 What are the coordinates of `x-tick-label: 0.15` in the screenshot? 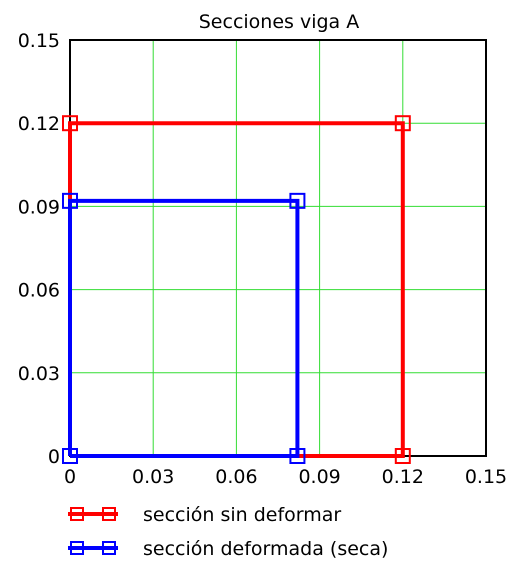 It's located at (486, 477).